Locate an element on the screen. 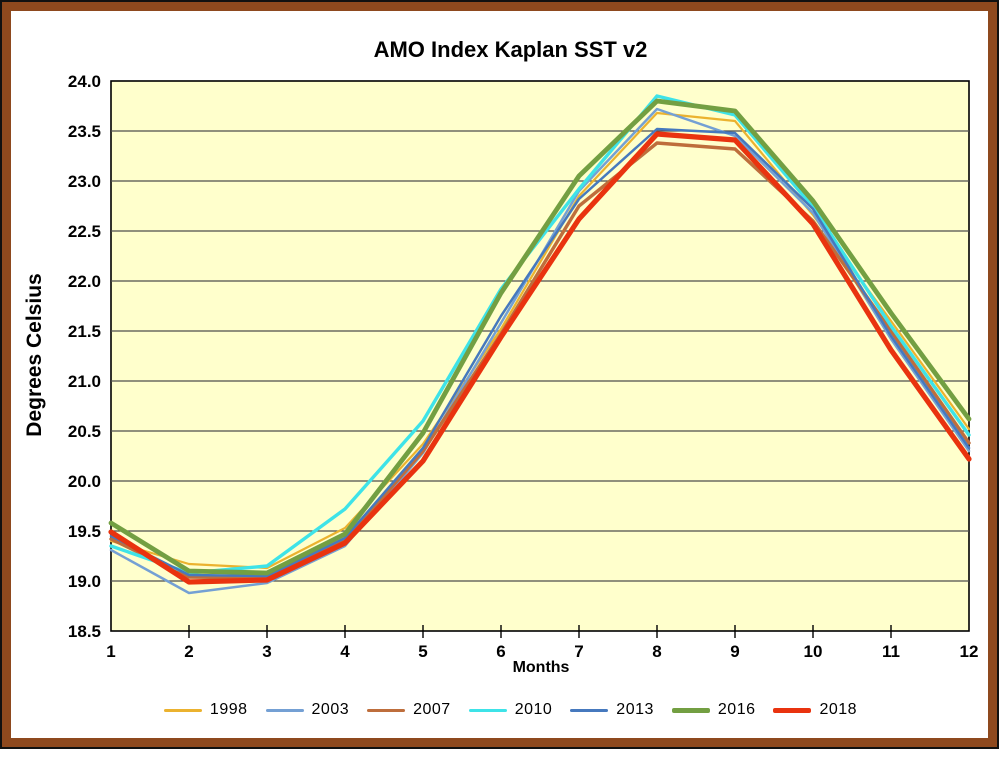 The image size is (999, 760). legend-swatch-2003 is located at coordinates (284, 710).